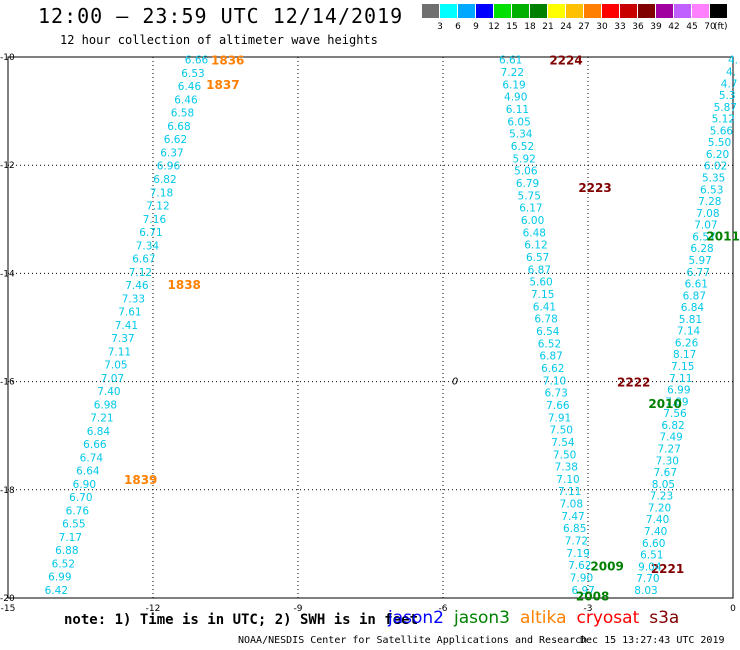 This screenshot has height=650, width=740. What do you see at coordinates (575, 28) in the screenshot?
I see `color-scale-labels: 3 6 9 12 15 18 21 24 27 30 33 36 39 42 45 70` at bounding box center [575, 28].